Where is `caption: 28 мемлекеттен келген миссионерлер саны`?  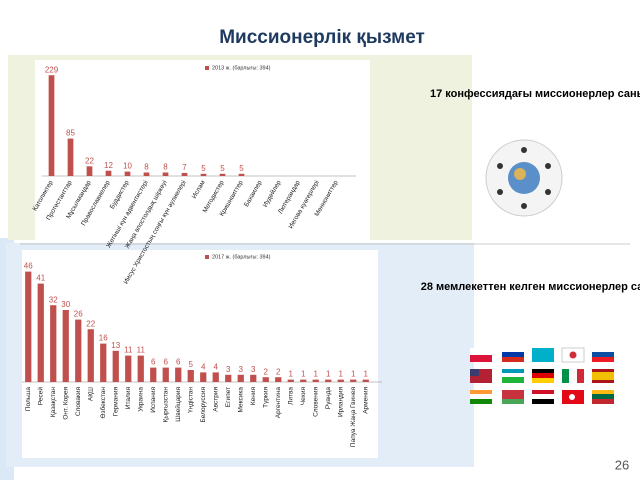
caption: 28 мемлекеттен келген миссионерлер саны is located at coordinates (530, 287).